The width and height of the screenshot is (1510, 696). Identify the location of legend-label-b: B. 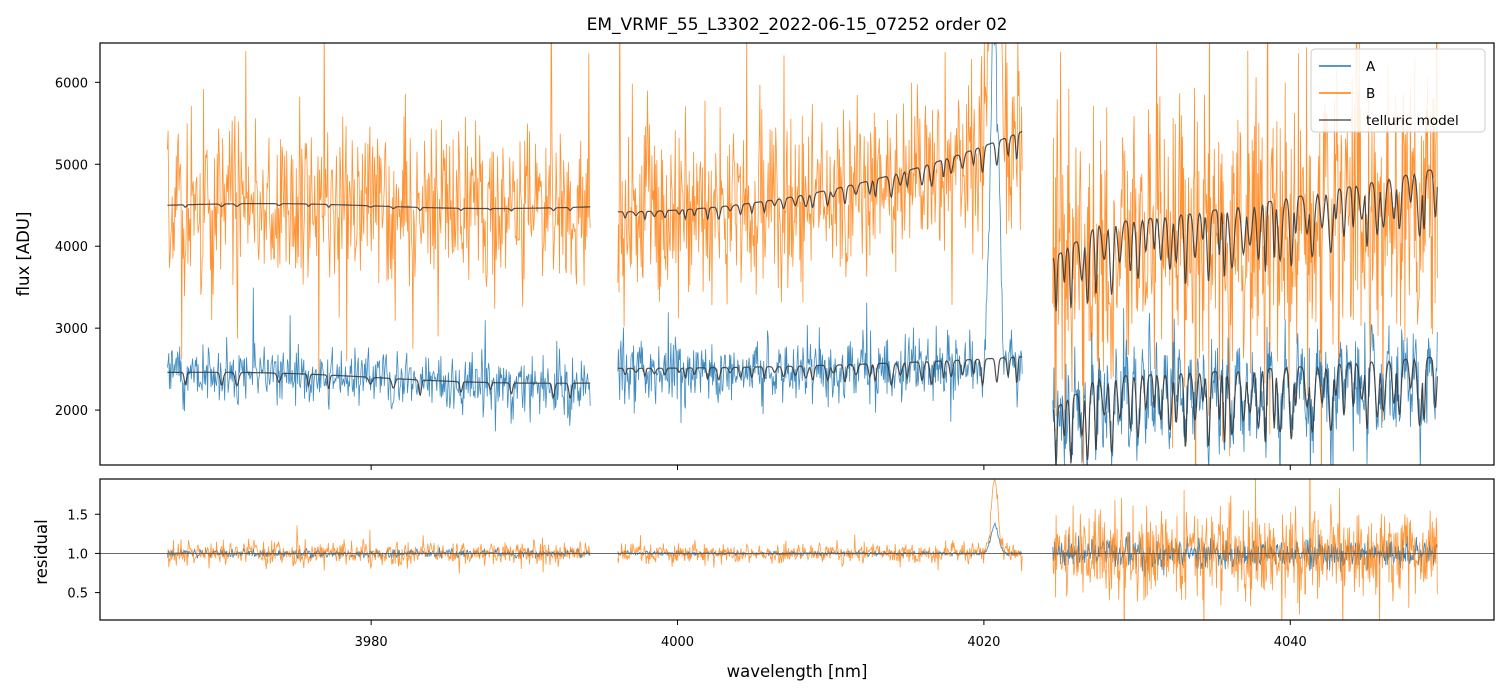
(1370, 94).